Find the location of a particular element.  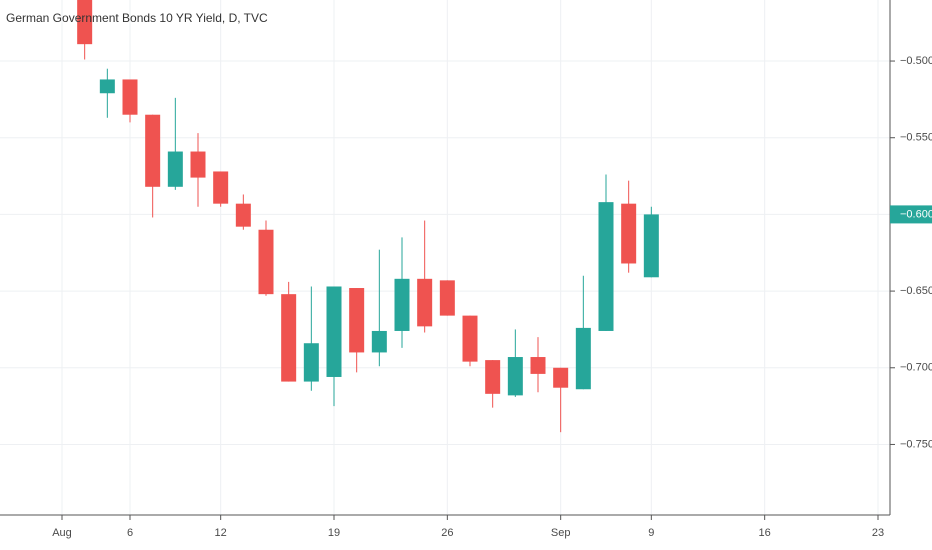

x-tick-label: 16 is located at coordinates (765, 533).